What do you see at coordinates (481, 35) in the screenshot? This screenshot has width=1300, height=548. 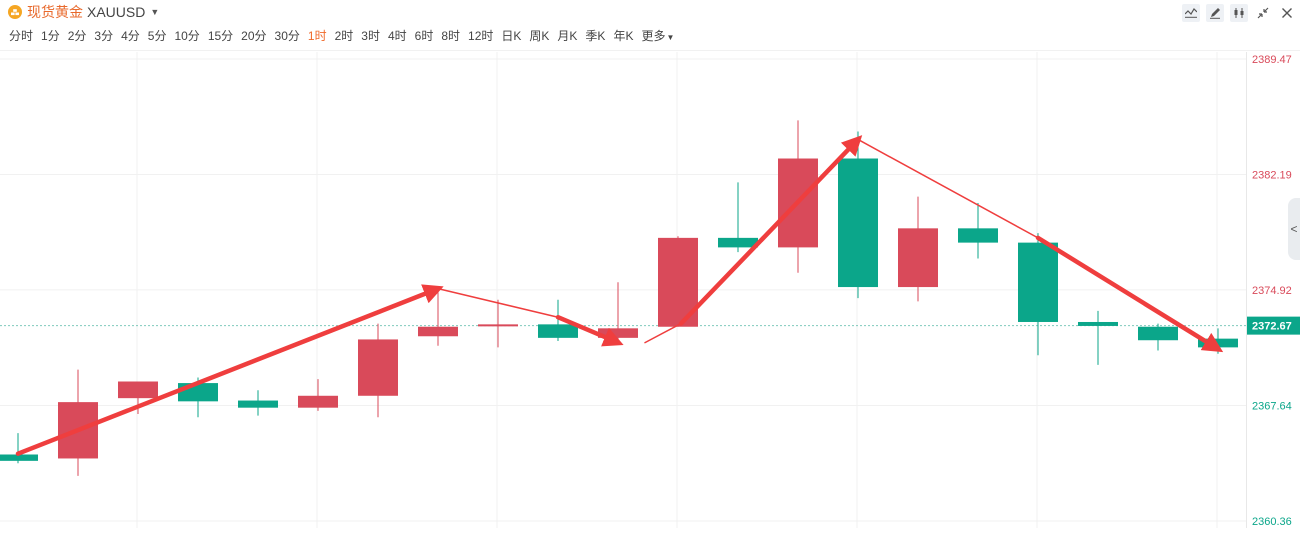 I see `period-16: 12时` at bounding box center [481, 35].